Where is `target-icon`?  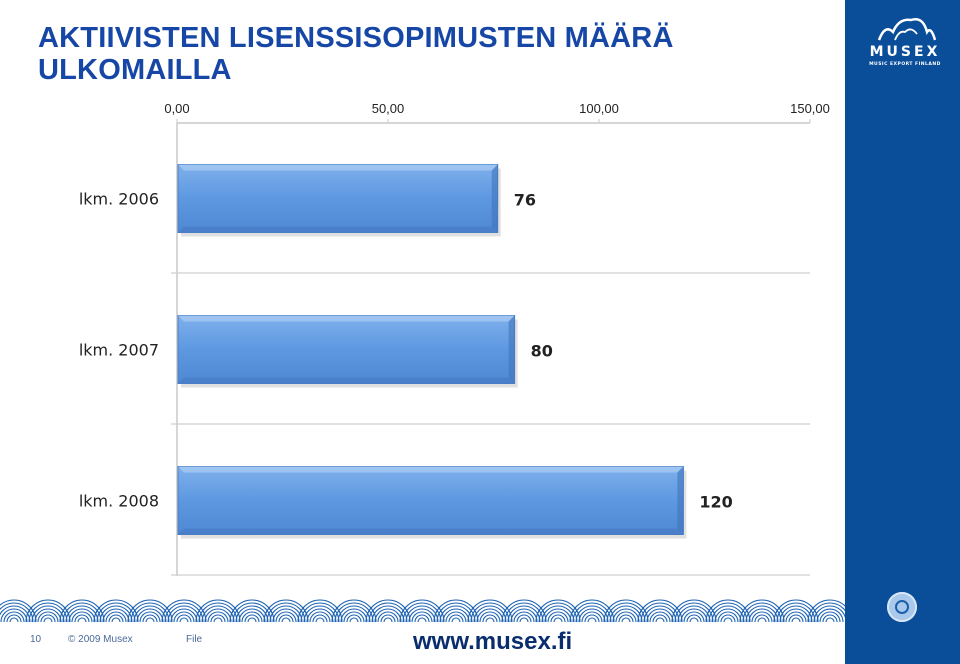
target-icon is located at coordinates (902, 607).